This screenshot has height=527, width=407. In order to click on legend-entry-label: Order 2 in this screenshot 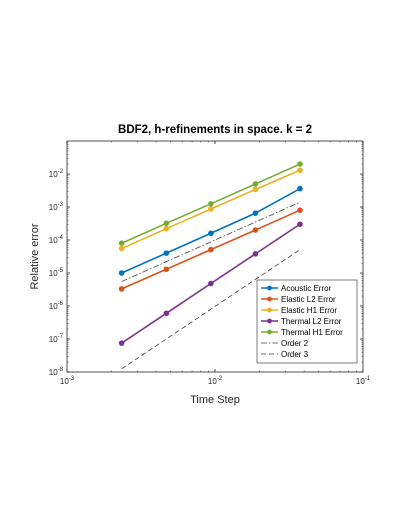, I will do `click(295, 343)`.